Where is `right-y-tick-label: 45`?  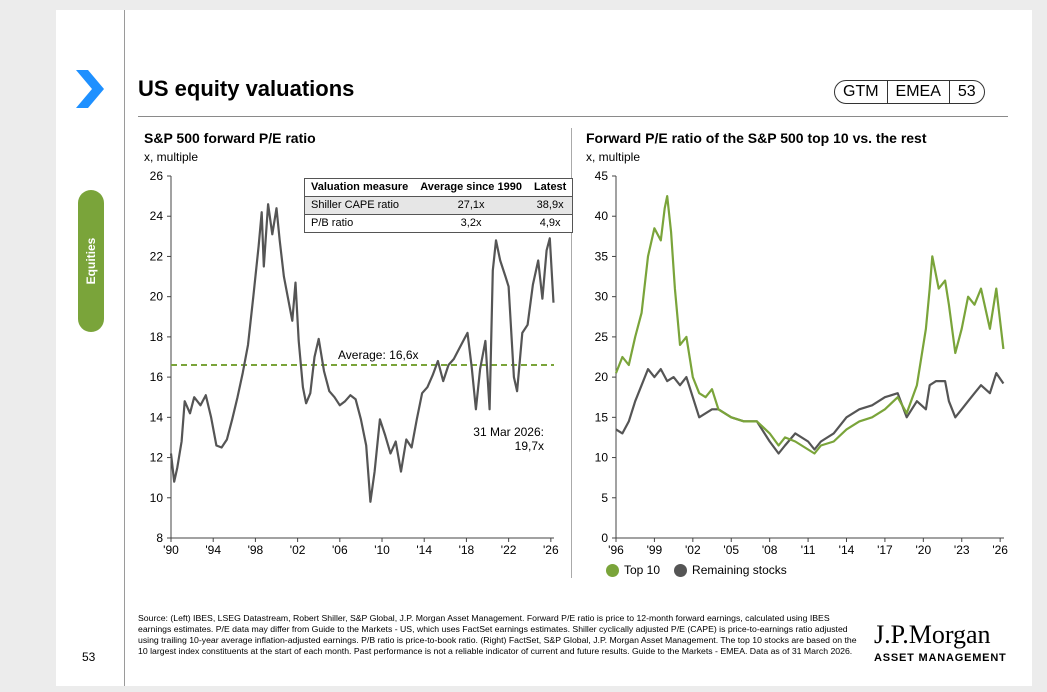 right-y-tick-label: 45 is located at coordinates (602, 176).